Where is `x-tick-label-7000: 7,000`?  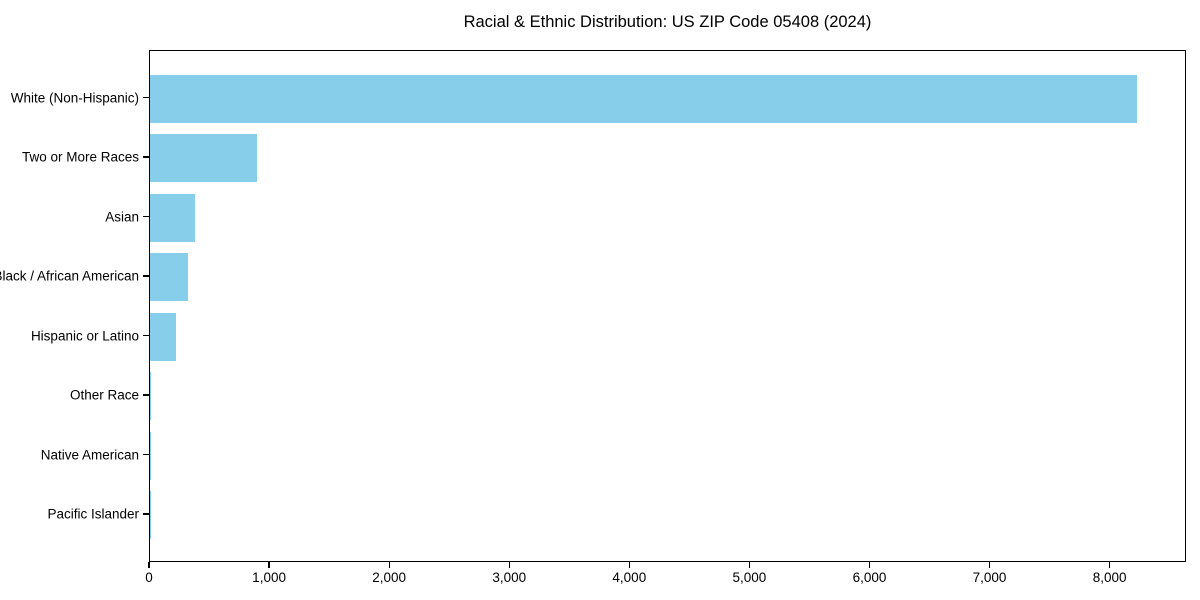 x-tick-label-7000: 7,000 is located at coordinates (989, 577).